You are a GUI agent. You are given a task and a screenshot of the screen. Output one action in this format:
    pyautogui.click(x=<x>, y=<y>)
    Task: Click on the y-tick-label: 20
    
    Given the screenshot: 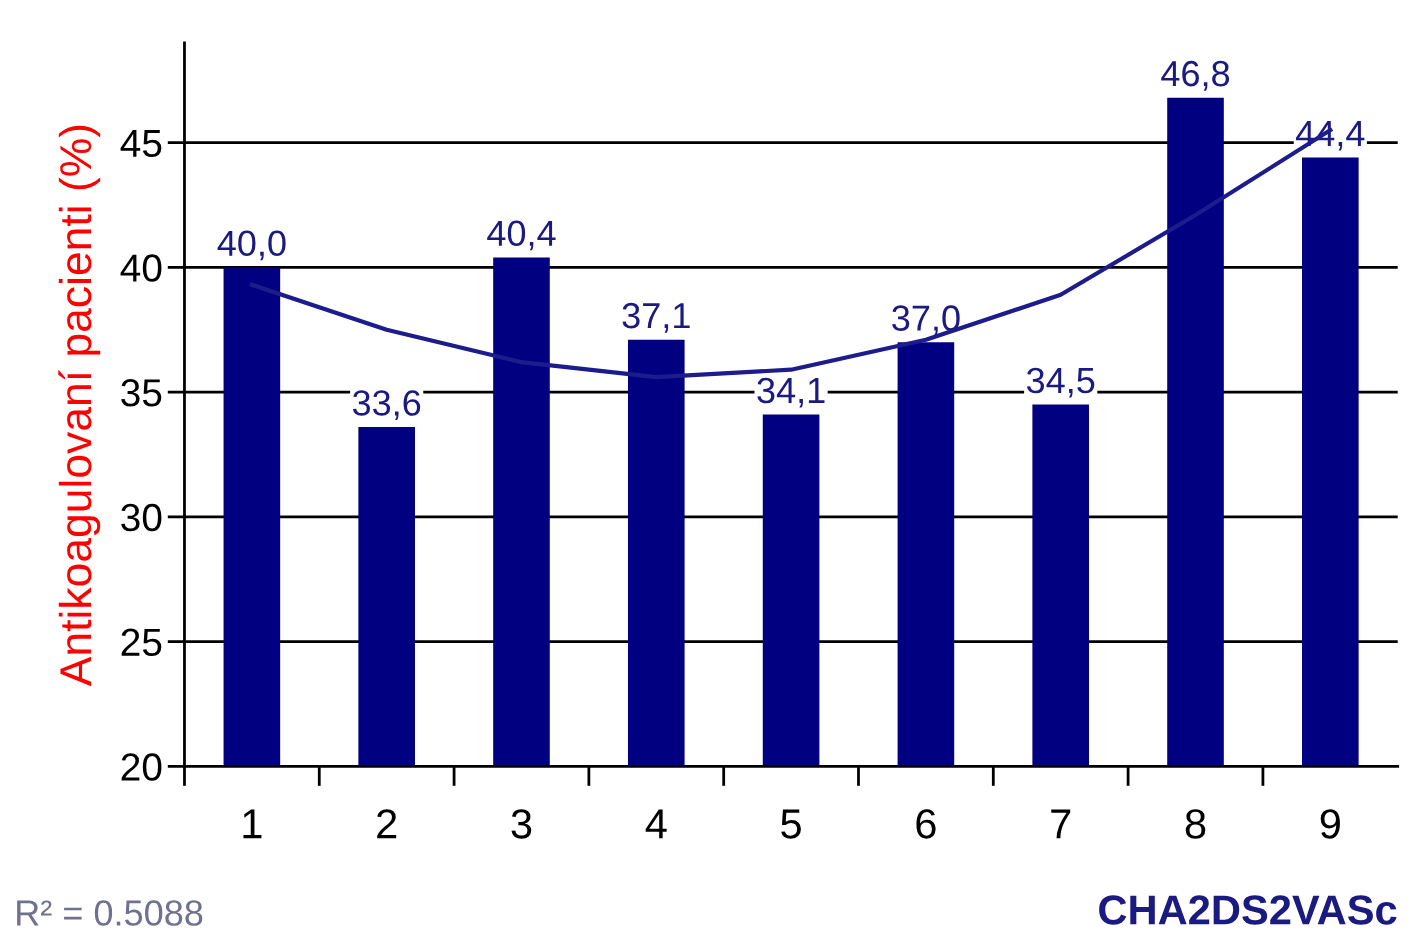 What is the action you would take?
    pyautogui.click(x=141, y=767)
    